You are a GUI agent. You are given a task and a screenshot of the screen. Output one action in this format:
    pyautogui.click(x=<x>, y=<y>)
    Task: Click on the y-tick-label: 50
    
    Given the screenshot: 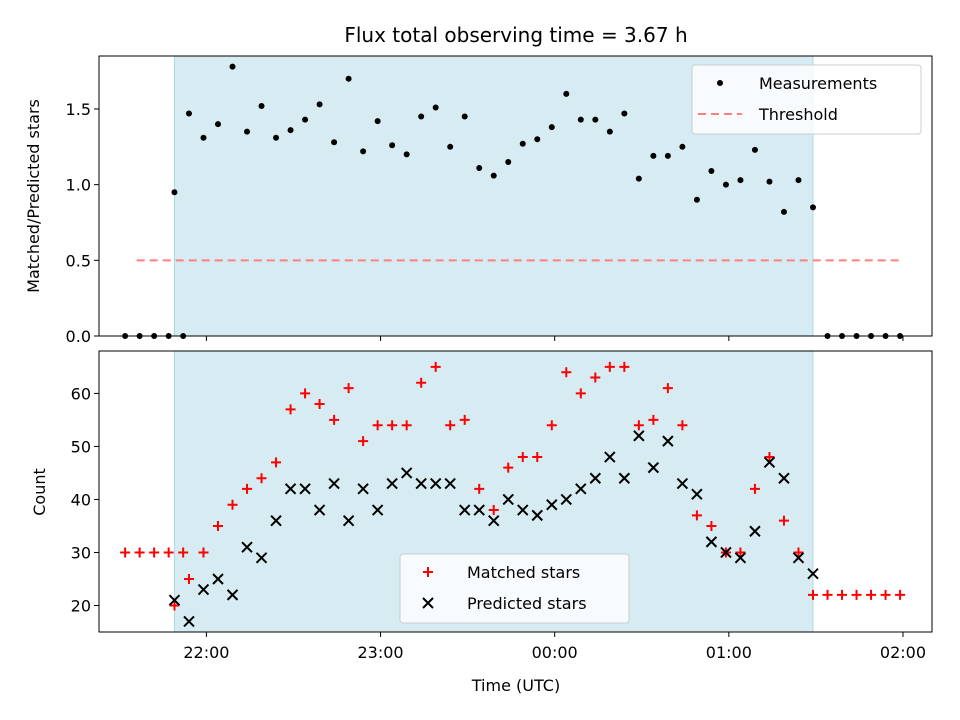 What is the action you would take?
    pyautogui.click(x=81, y=446)
    